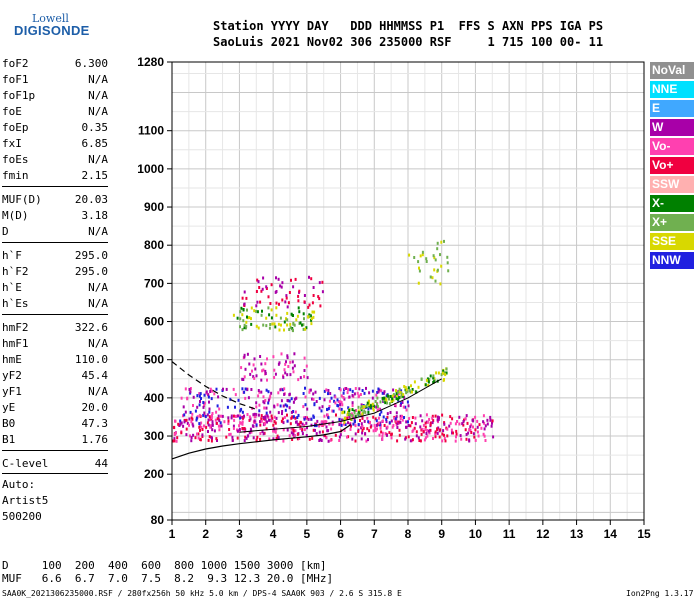  I want to click on legend-item-sse: SSE, so click(672, 241).